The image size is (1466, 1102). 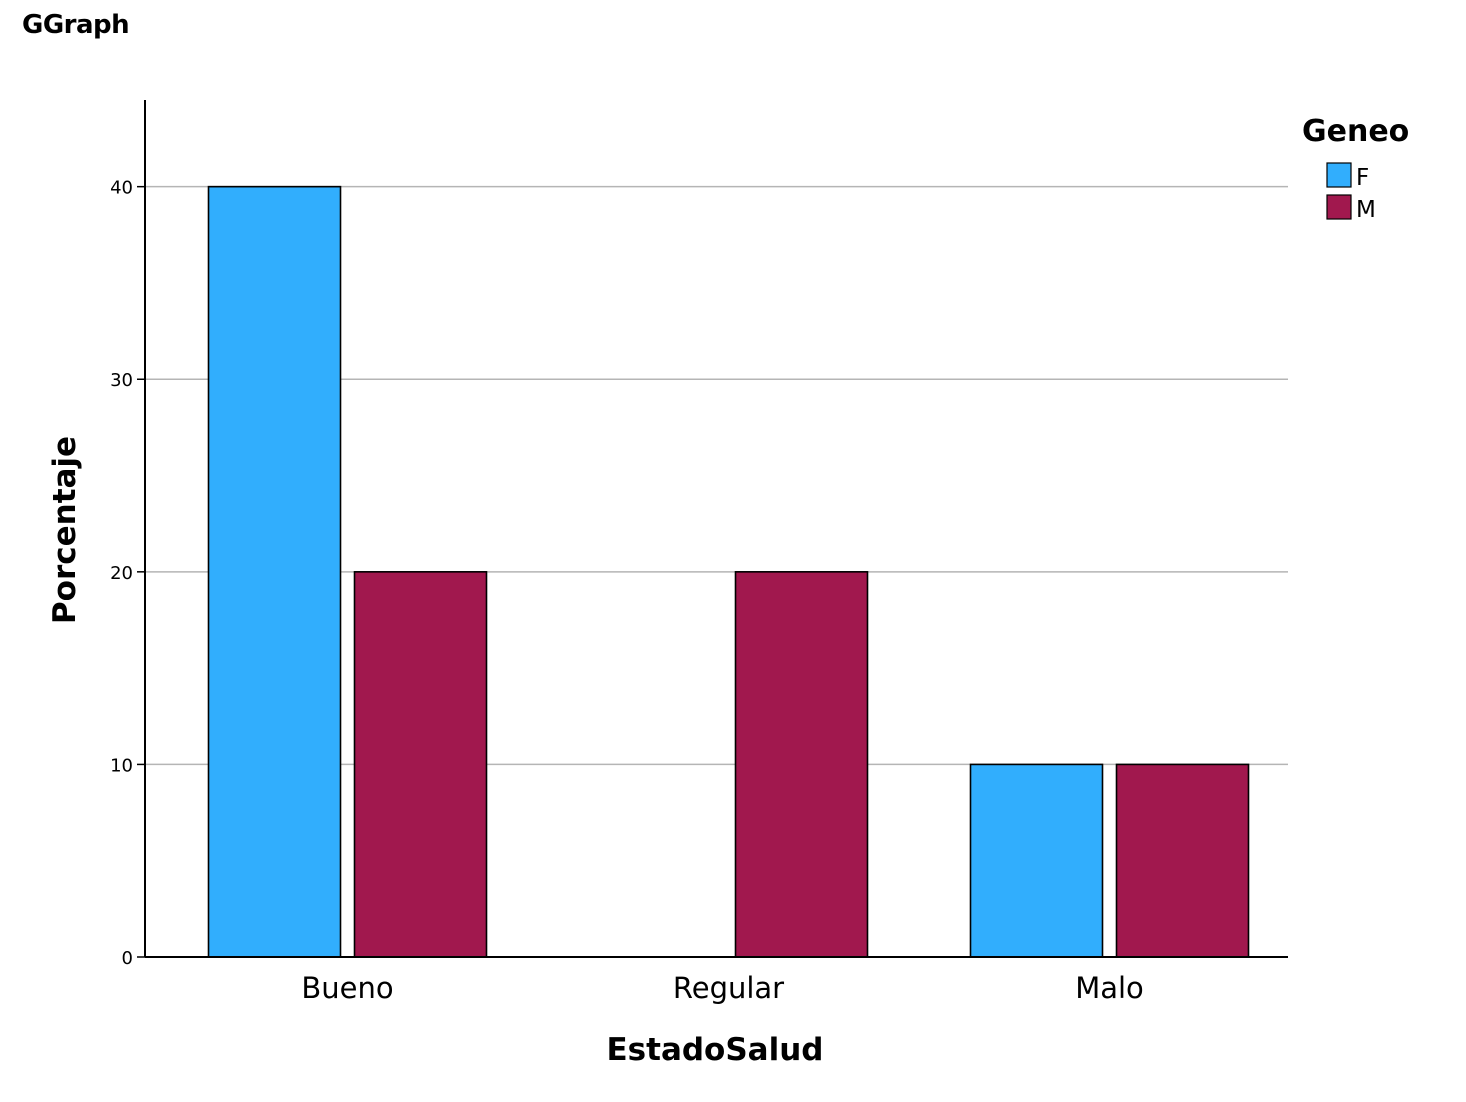 What do you see at coordinates (127, 958) in the screenshot?
I see `y-tick-label: 0` at bounding box center [127, 958].